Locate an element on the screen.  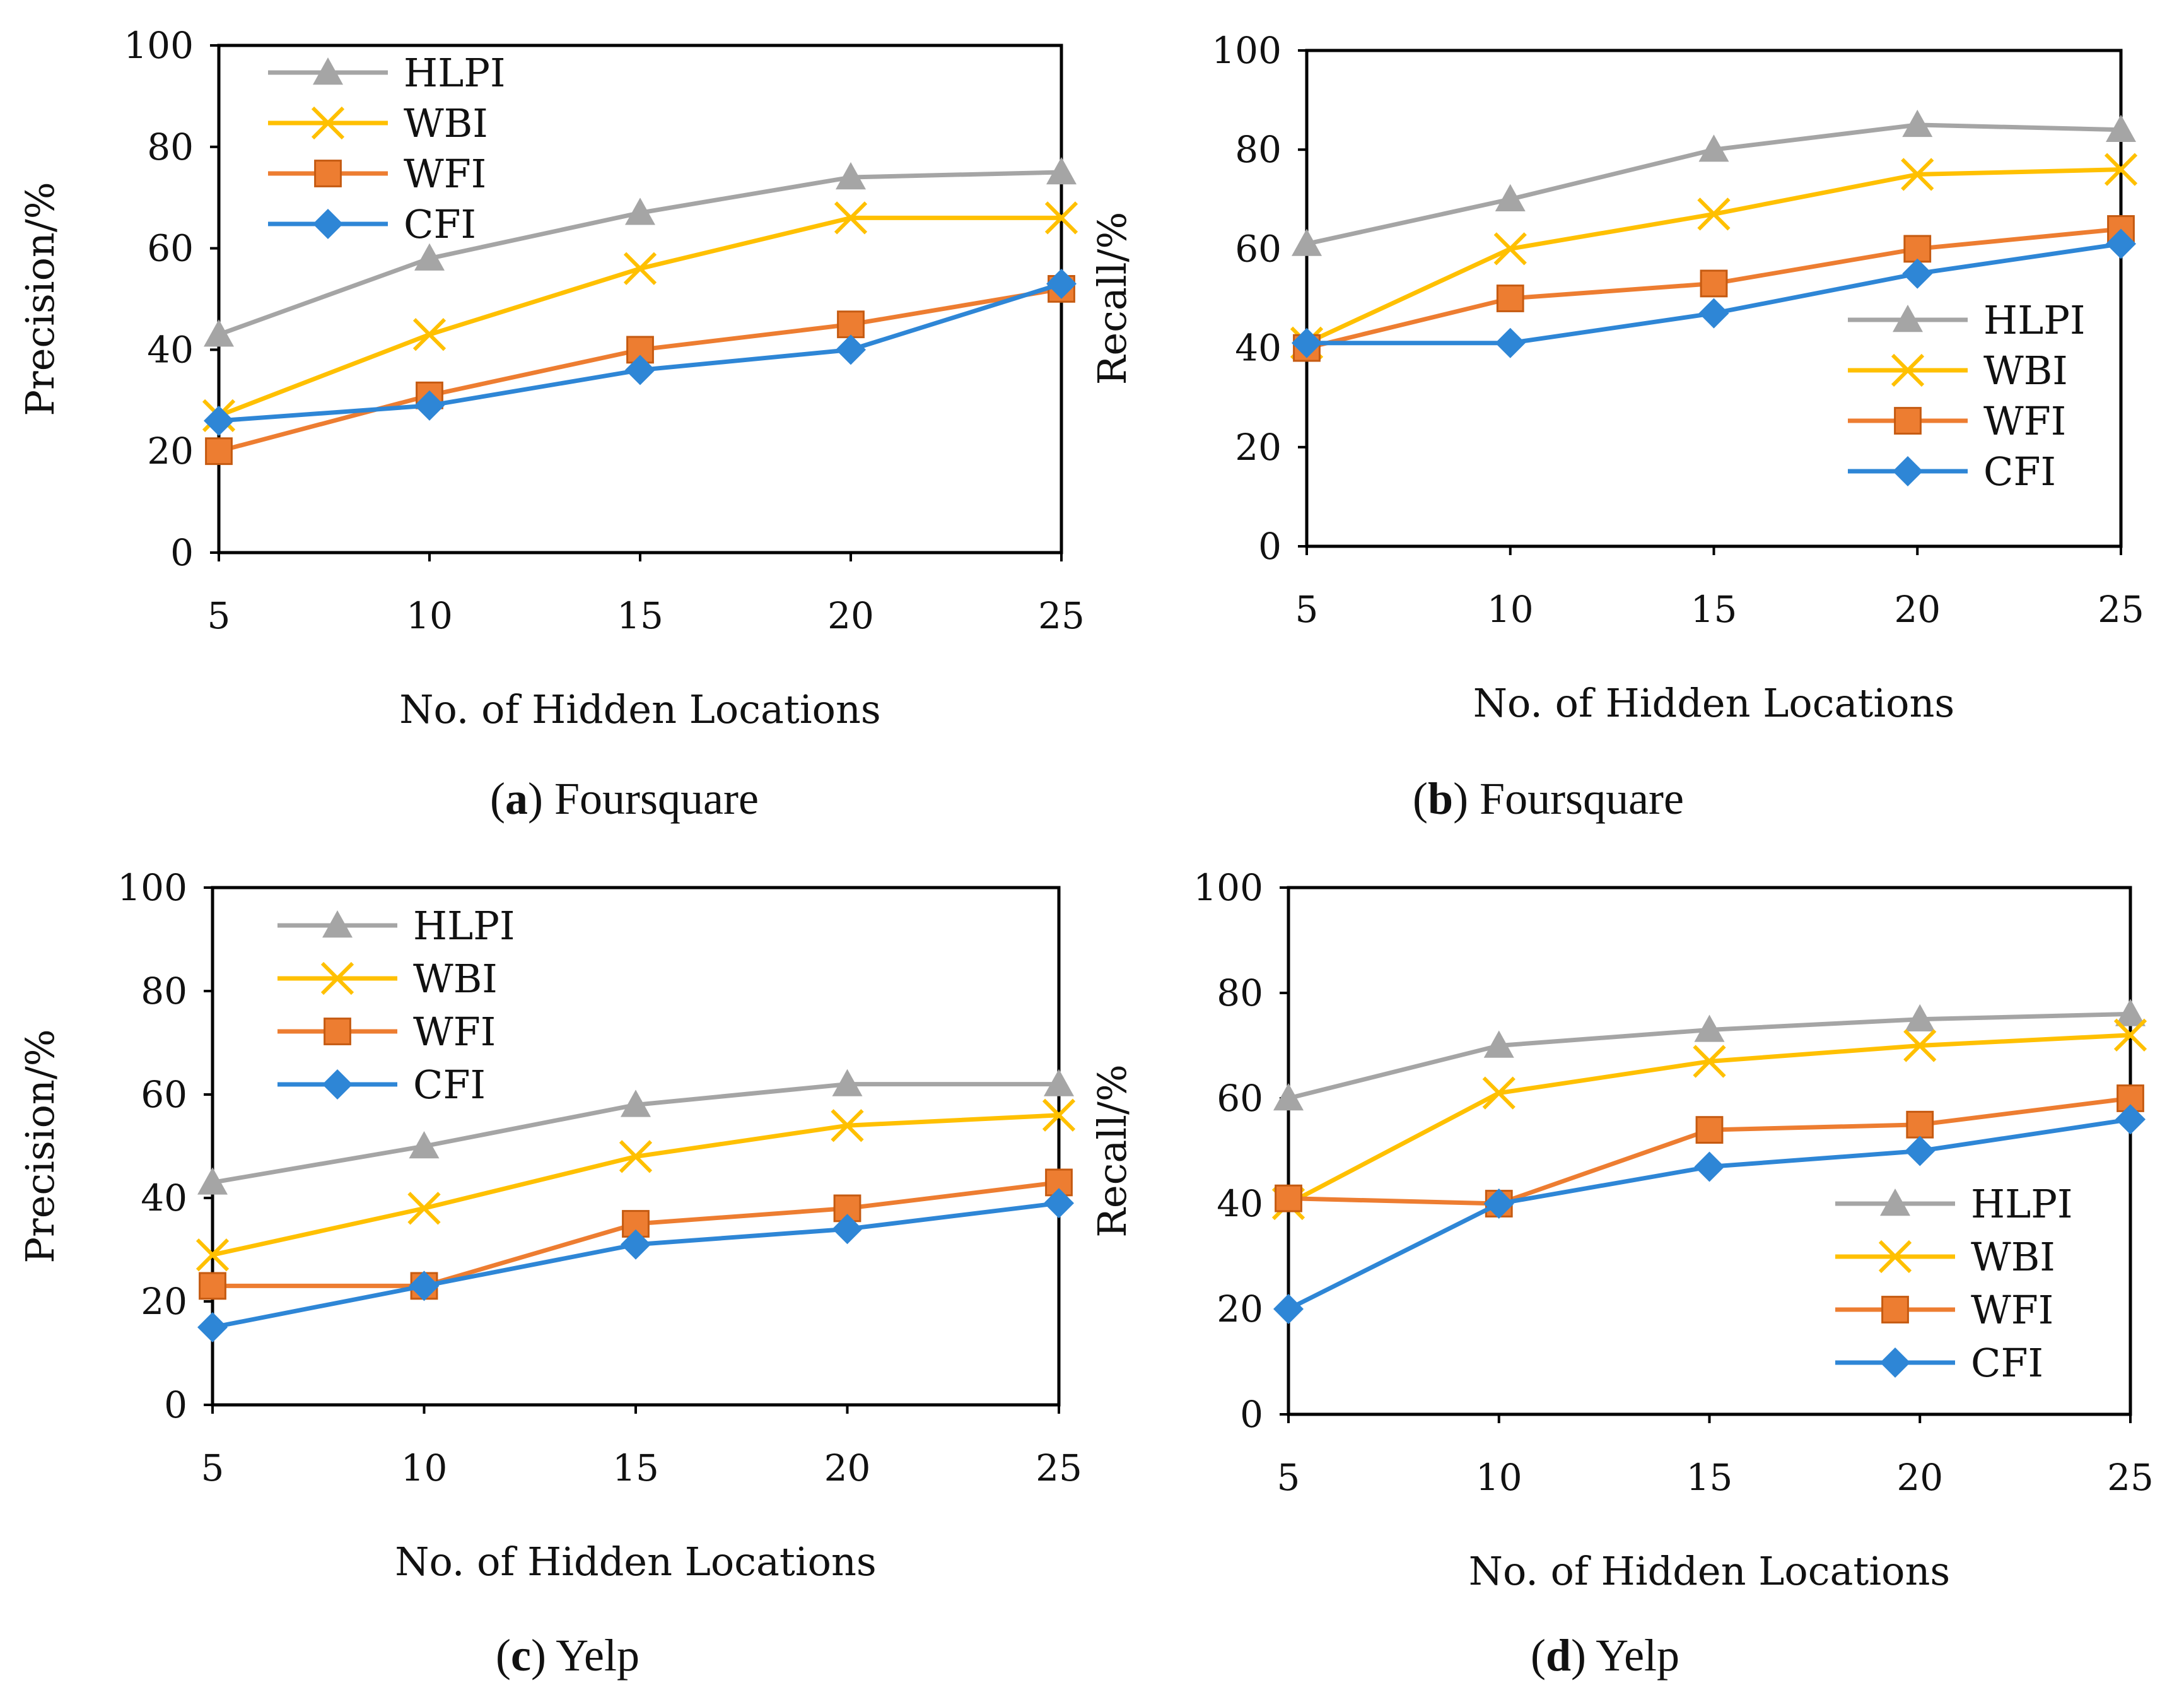
caption-letter: b is located at coordinates (1440, 798).